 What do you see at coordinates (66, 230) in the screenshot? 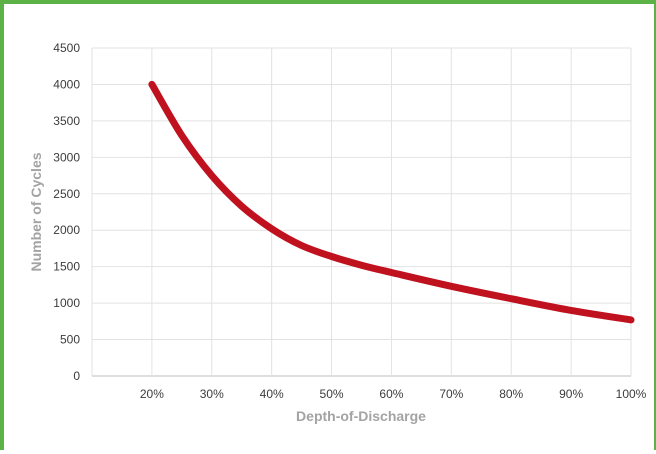
I see `y-tick-label: 2000` at bounding box center [66, 230].